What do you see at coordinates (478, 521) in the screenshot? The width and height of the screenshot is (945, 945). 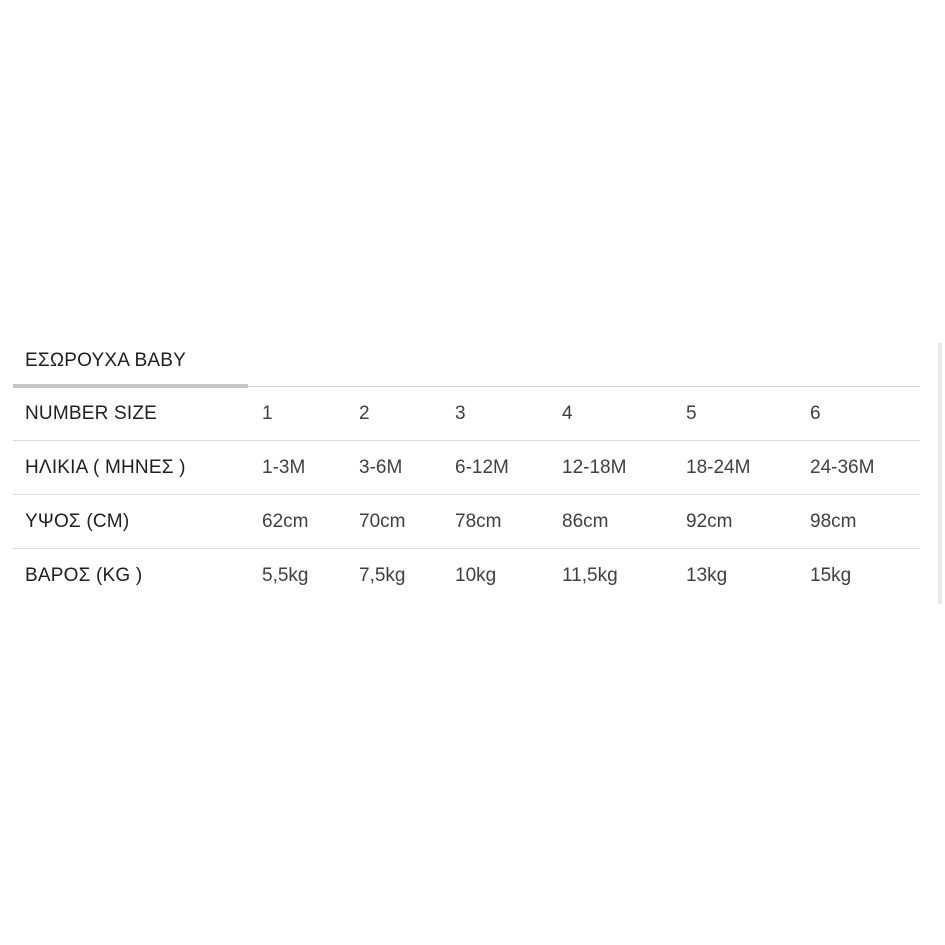 I see `size-value-cell: 78cm` at bounding box center [478, 521].